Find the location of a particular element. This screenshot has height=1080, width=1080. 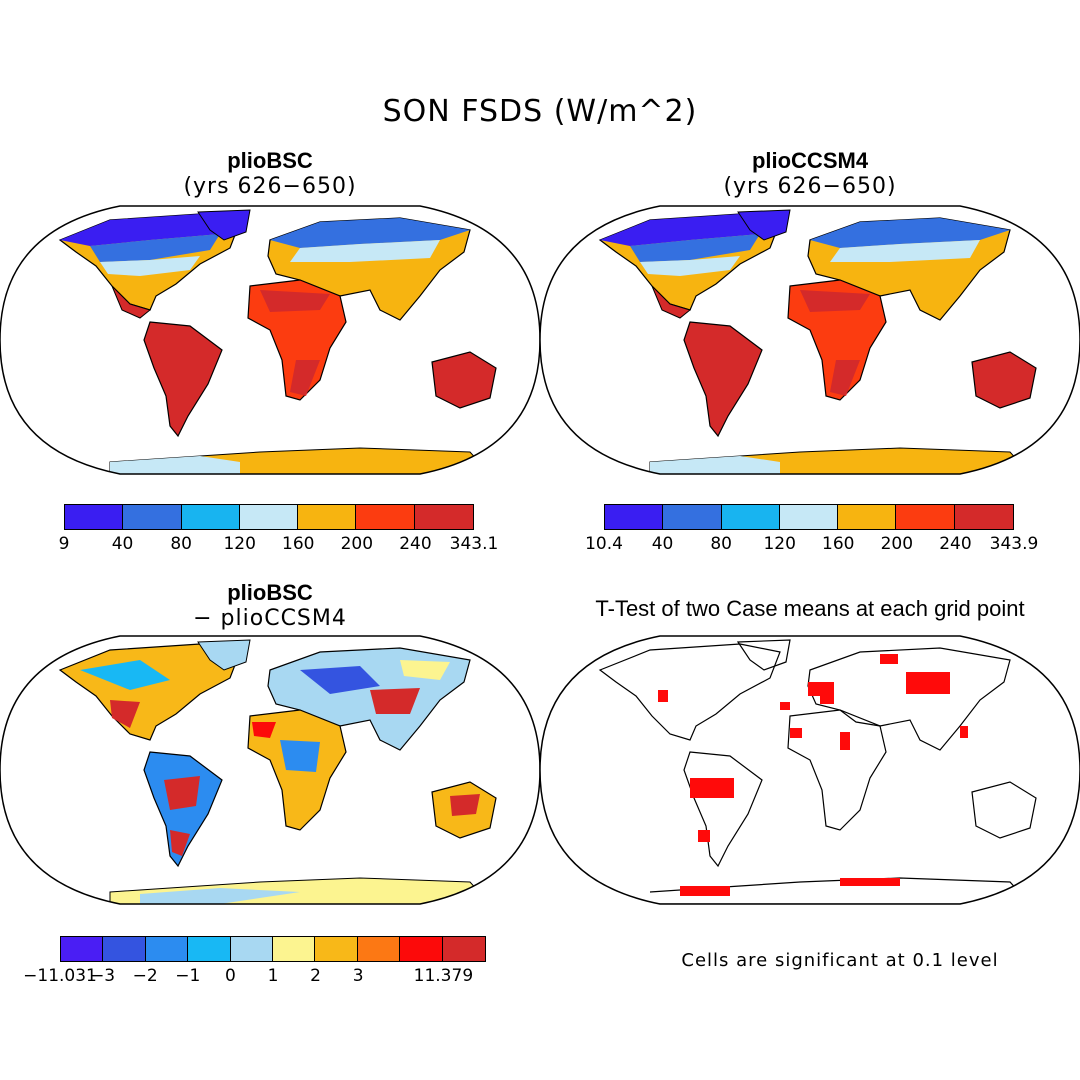

colorbar-tick-label: −2 is located at coordinates (145, 976).